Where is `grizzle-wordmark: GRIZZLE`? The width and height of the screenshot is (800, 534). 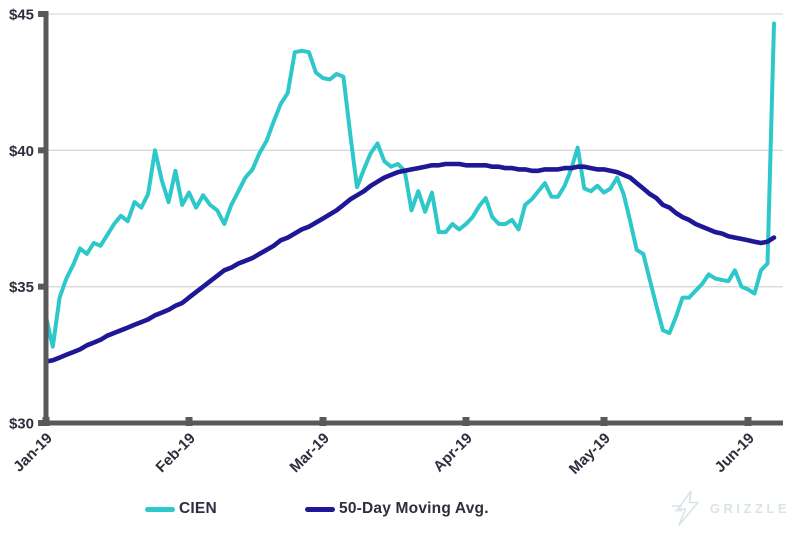 grizzle-wordmark: GRIZZLE is located at coordinates (749, 508).